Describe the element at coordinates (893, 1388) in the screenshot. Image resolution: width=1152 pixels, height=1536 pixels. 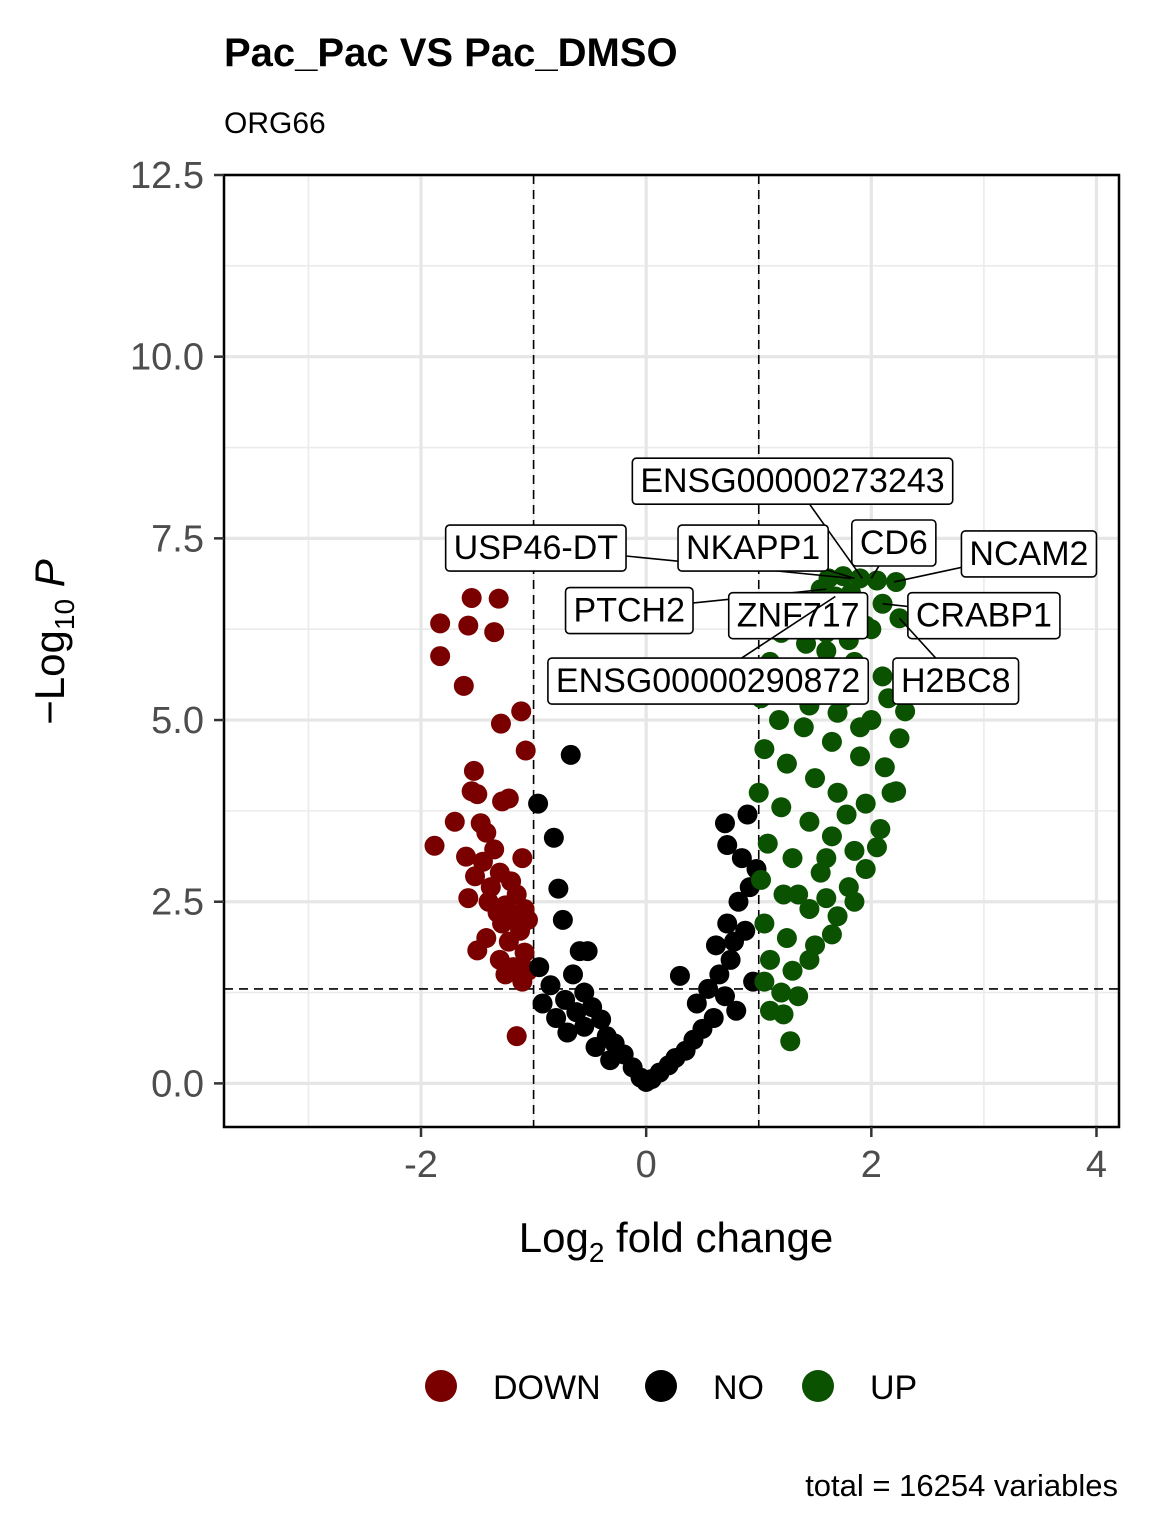
I see `legend-label: UP` at that location.